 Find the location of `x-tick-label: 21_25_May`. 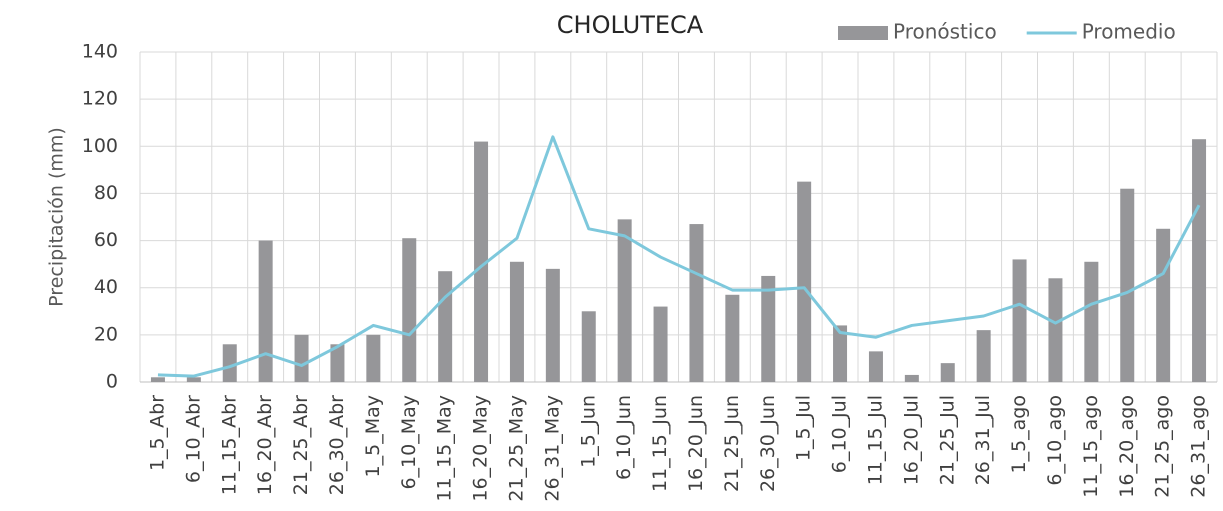

x-tick-label: 21_25_May is located at coordinates (516, 448).